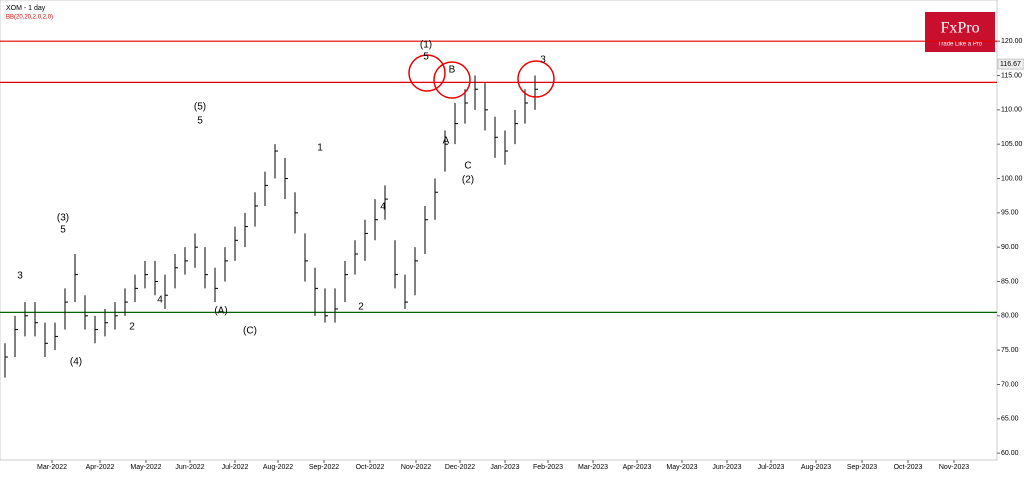 This screenshot has height=479, width=1024. What do you see at coordinates (637, 467) in the screenshot?
I see `x-tick-label: Apr-2023` at bounding box center [637, 467].